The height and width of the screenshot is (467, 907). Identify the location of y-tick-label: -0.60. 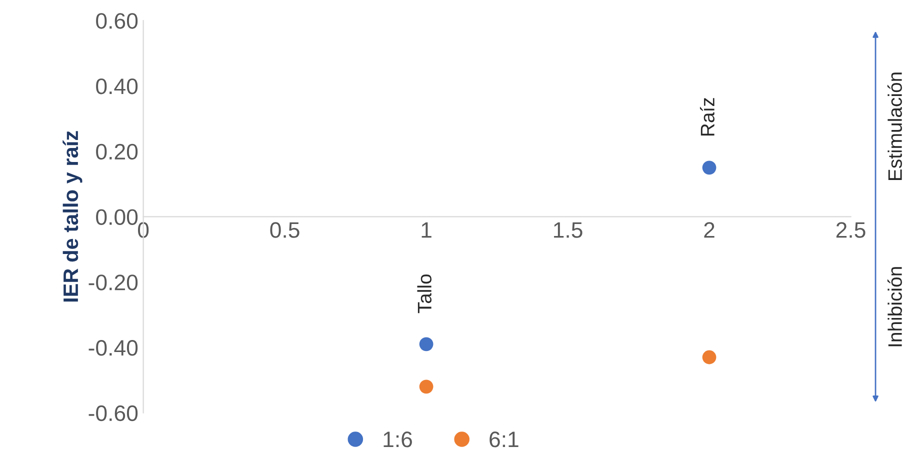
(113, 413).